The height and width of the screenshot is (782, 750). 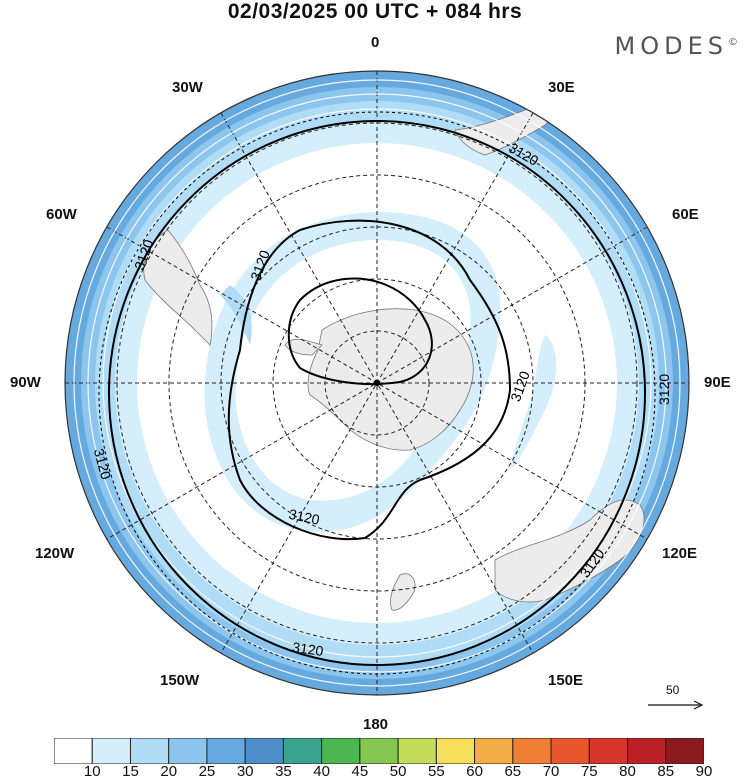 I want to click on colorbar-tick-label: 65, so click(x=513, y=771).